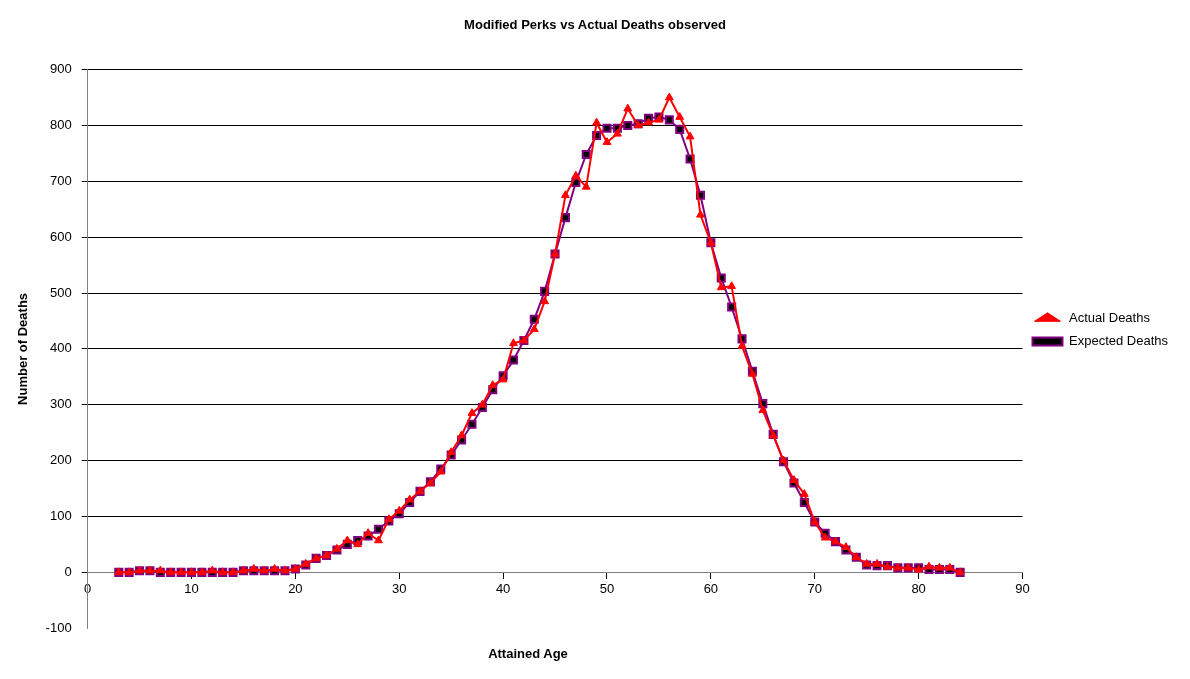 The height and width of the screenshot is (679, 1190). Describe the element at coordinates (58, 627) in the screenshot. I see `y-tick-label: -100` at that location.